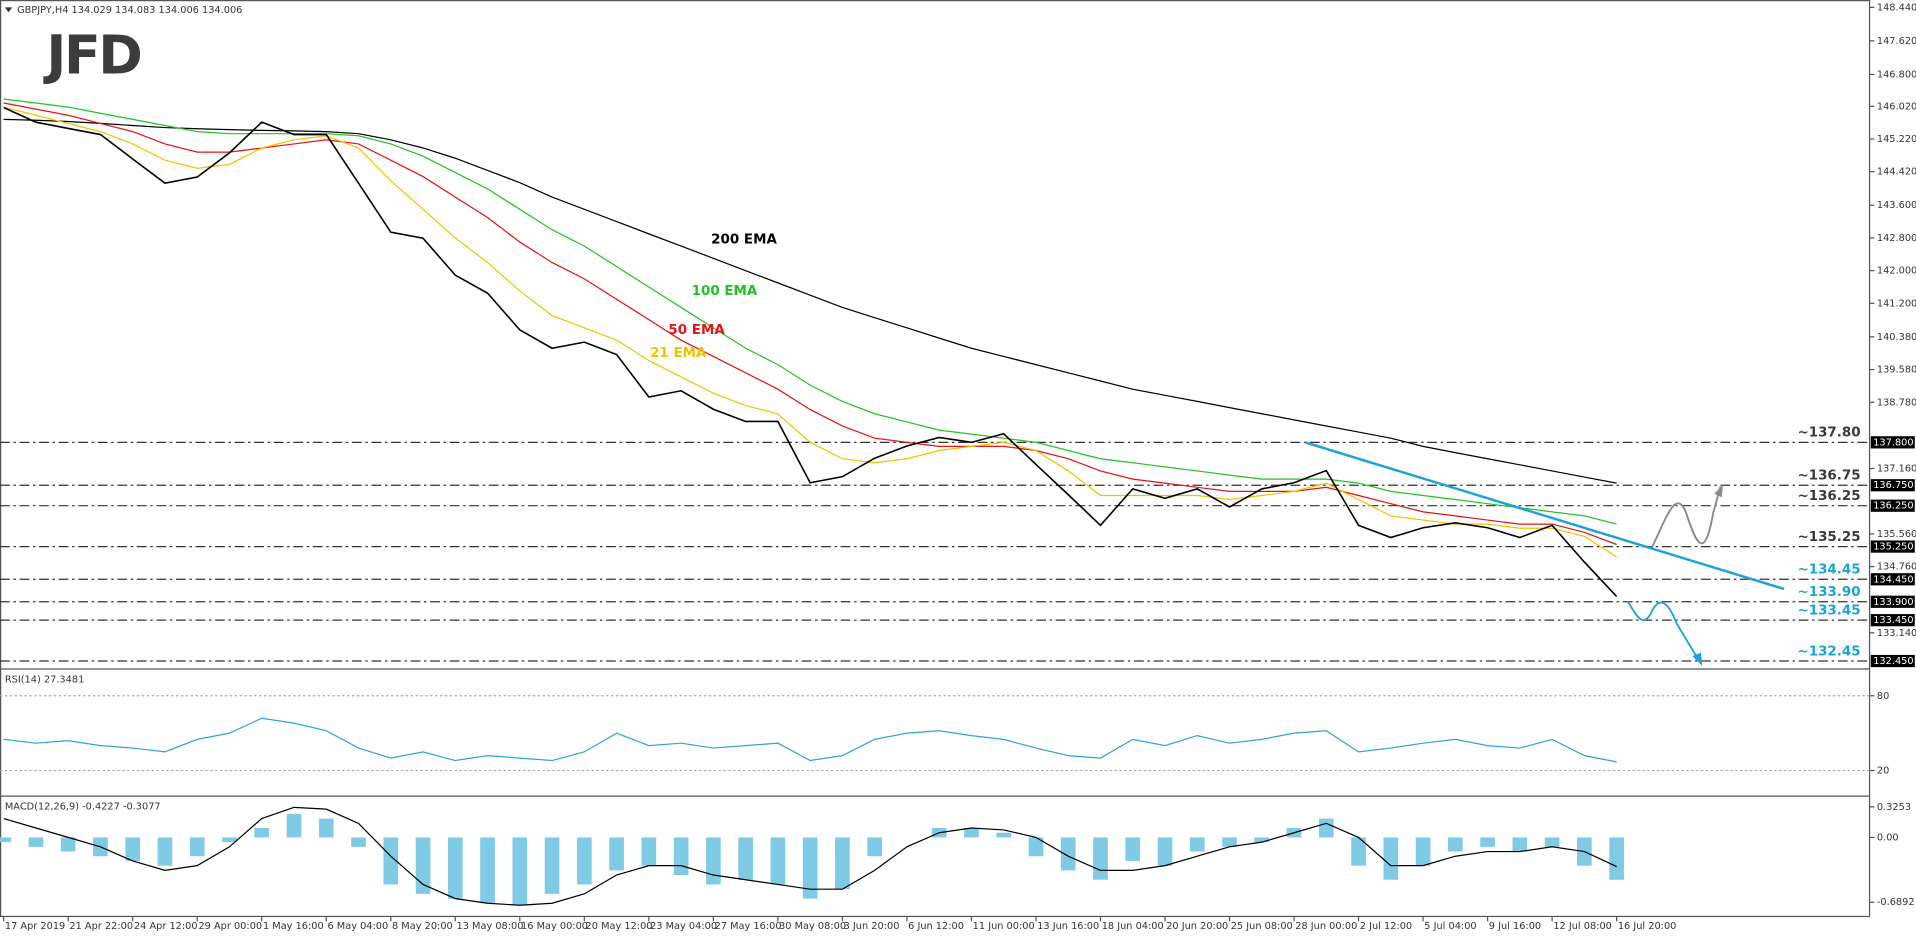  I want to click on level-label: ~136.25, so click(1828, 496).